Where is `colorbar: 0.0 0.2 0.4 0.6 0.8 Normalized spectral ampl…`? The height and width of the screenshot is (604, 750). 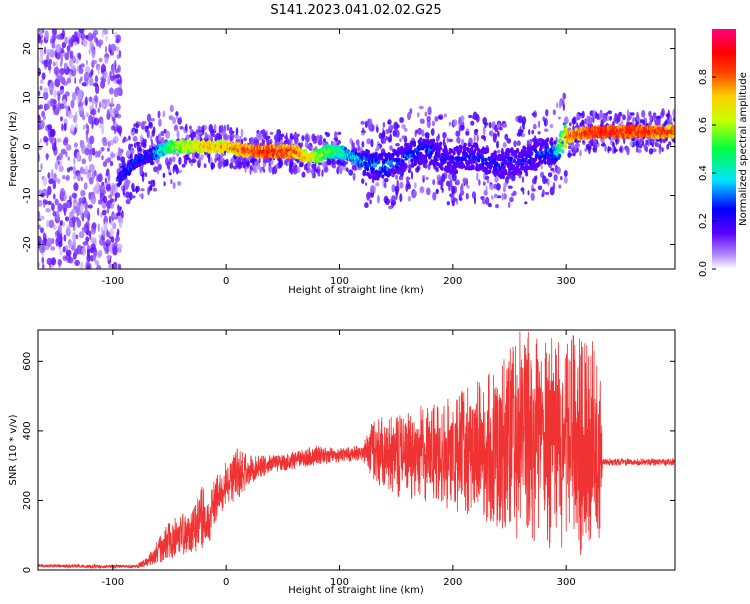 colorbar: 0.0 0.2 0.4 0.6 0.8 Normalized spectral ampl… is located at coordinates (723, 153).